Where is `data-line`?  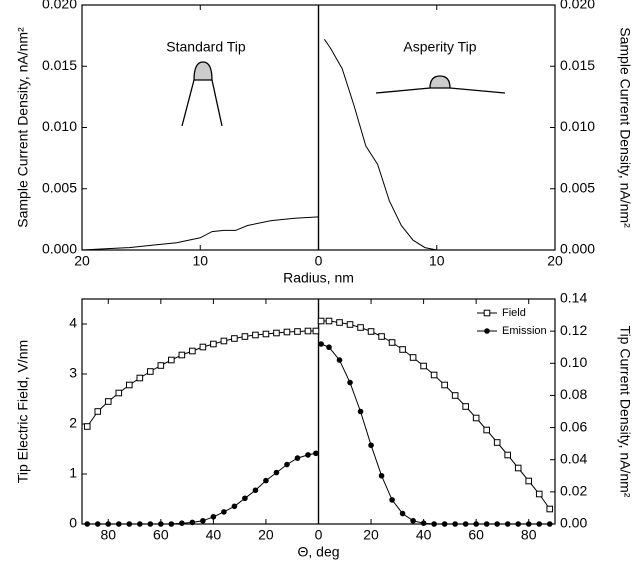
data-line is located at coordinates (200, 233).